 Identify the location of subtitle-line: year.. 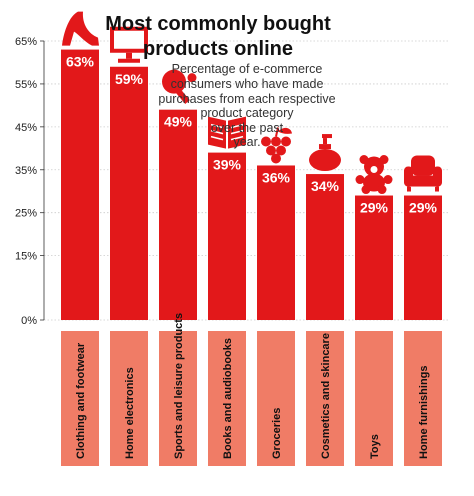
(246, 142).